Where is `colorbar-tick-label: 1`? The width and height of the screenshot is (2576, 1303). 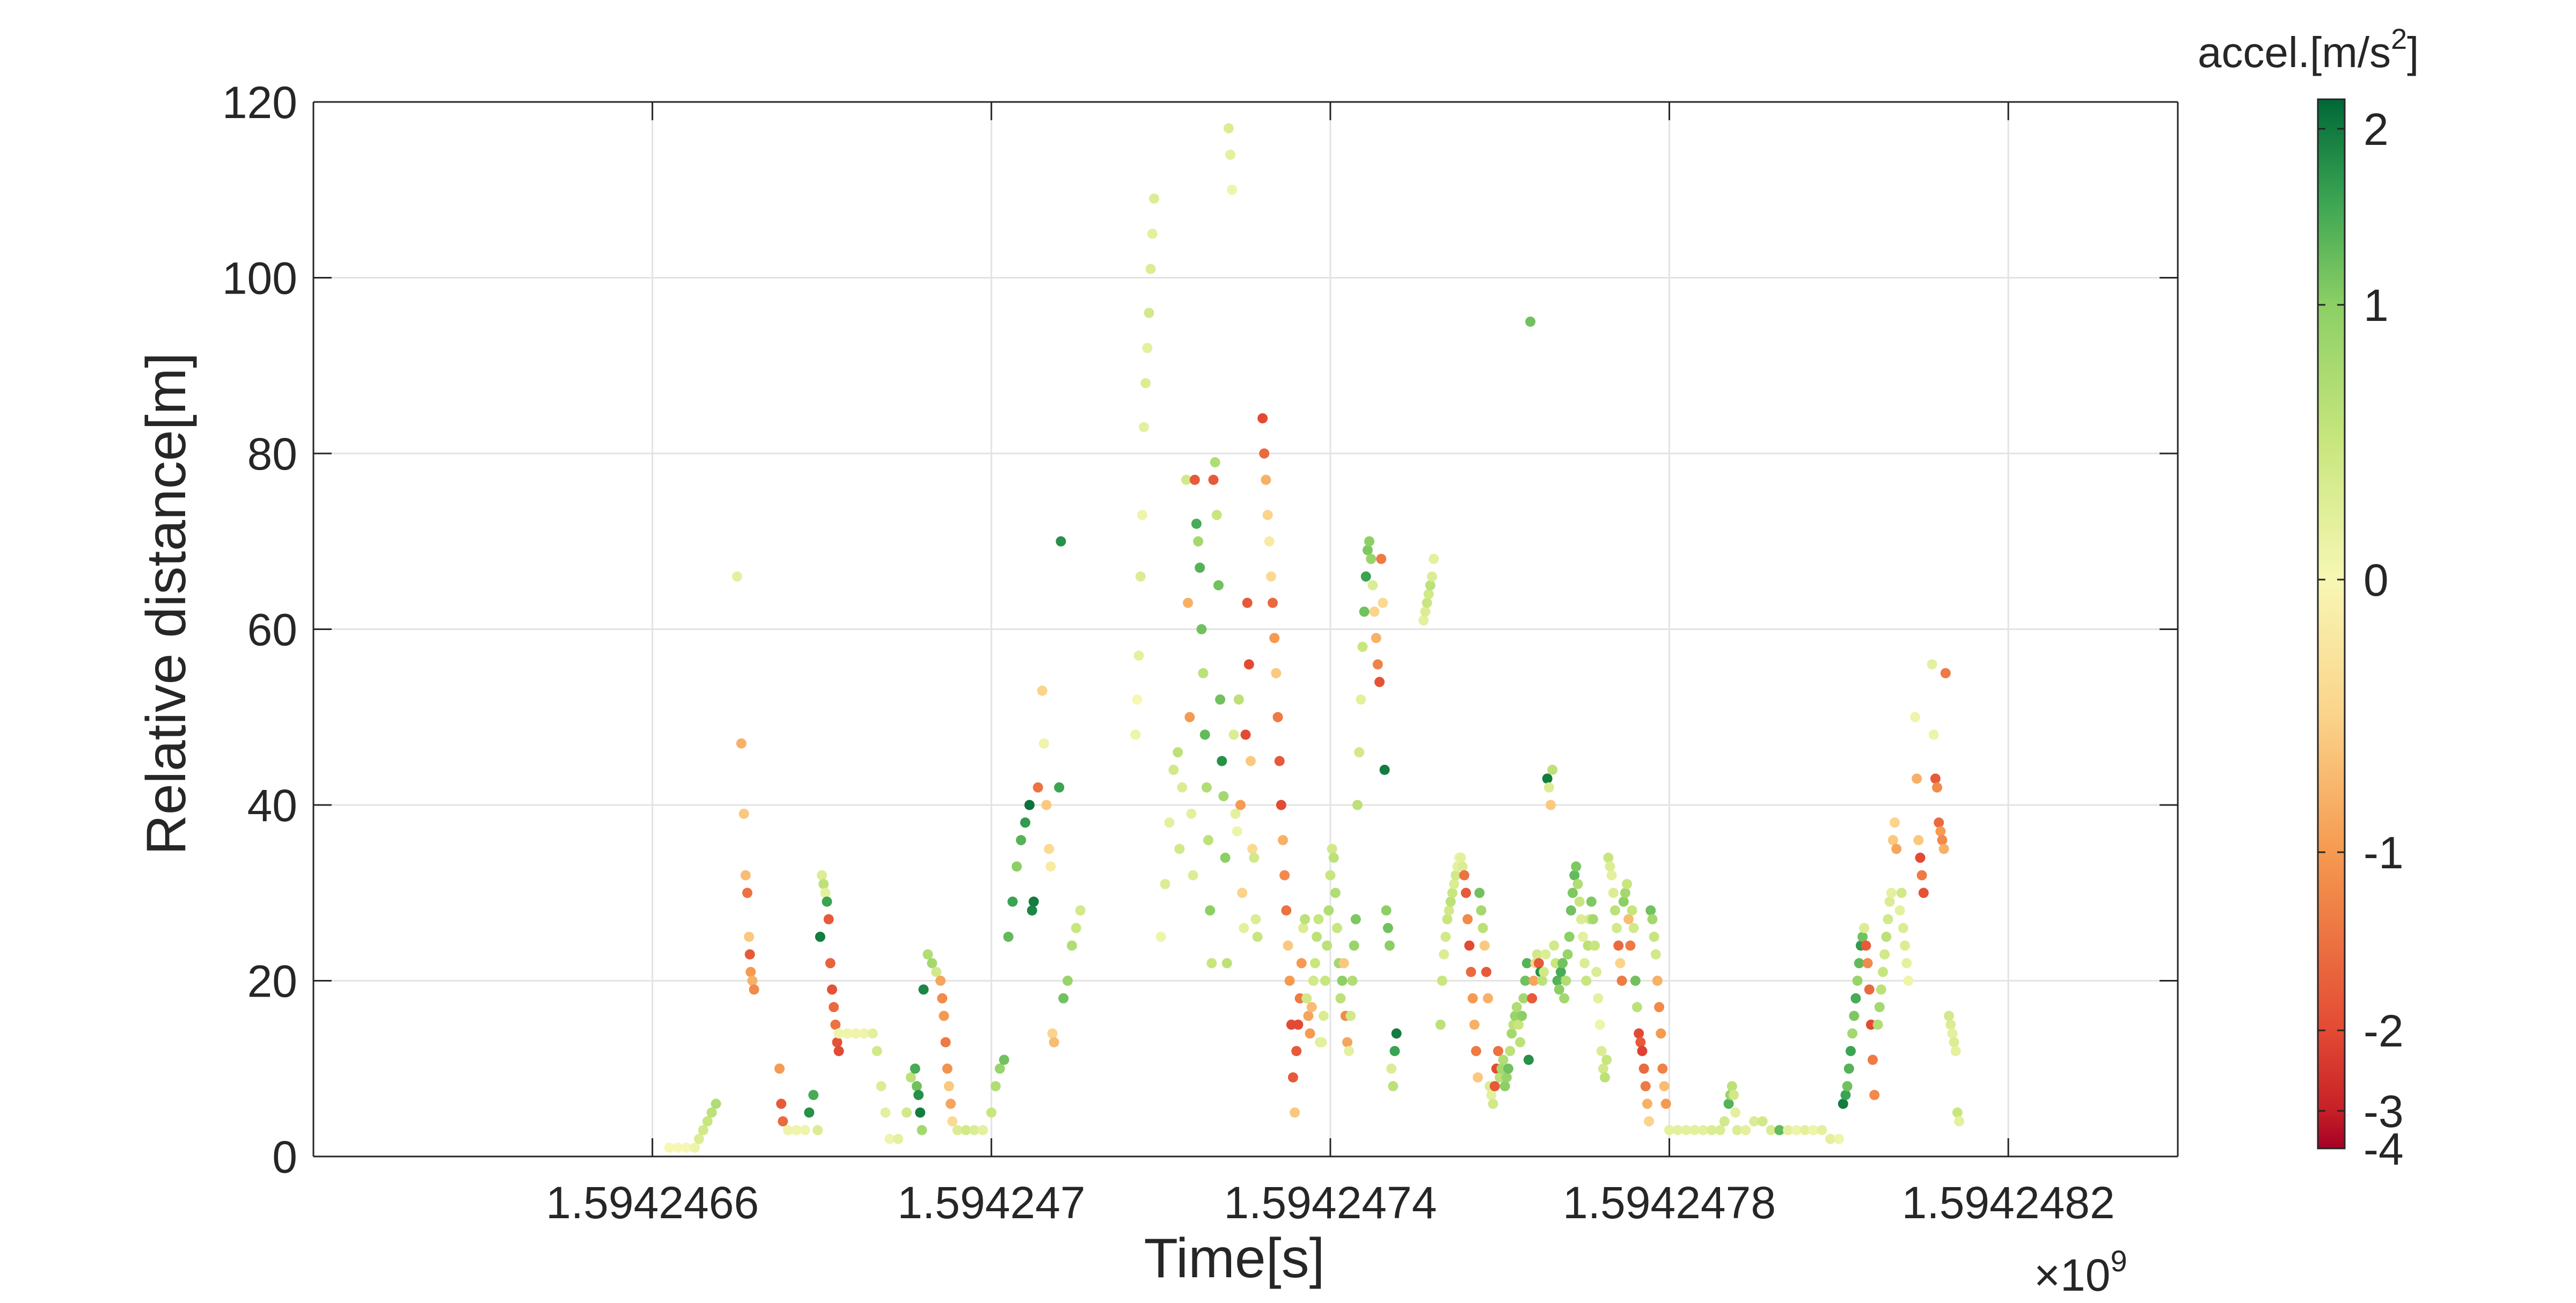 colorbar-tick-label: 1 is located at coordinates (2376, 305).